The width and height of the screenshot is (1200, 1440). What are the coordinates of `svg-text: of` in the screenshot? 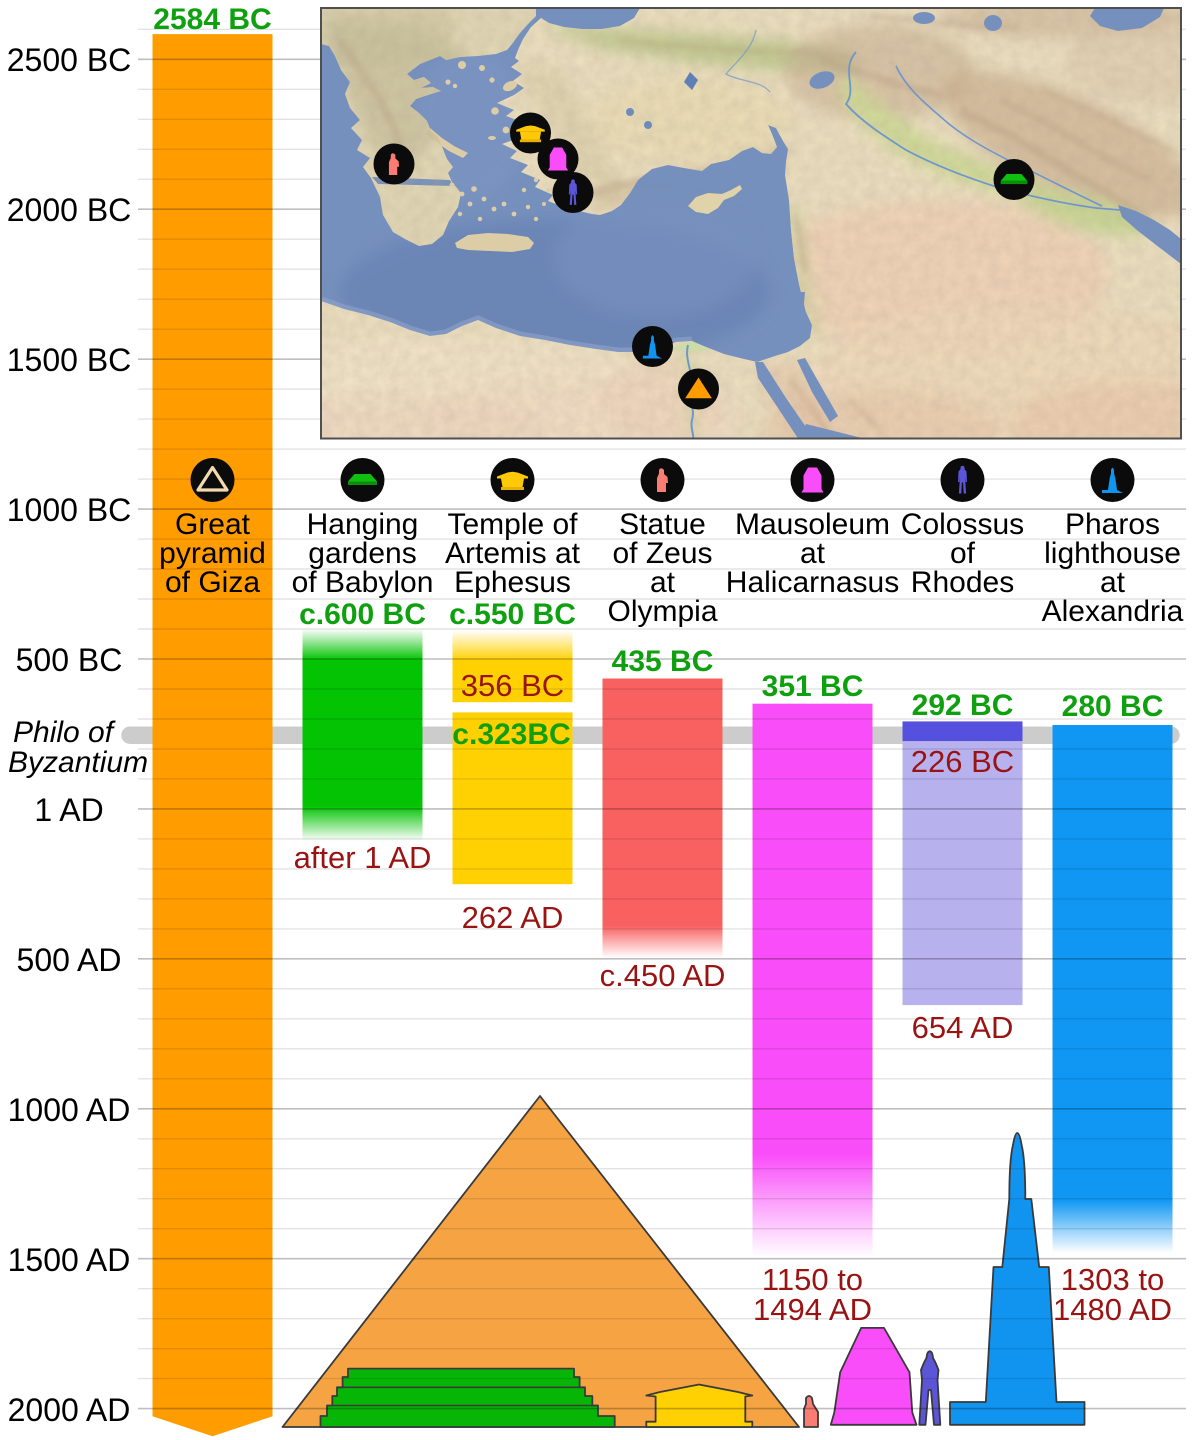 It's located at (963, 553).